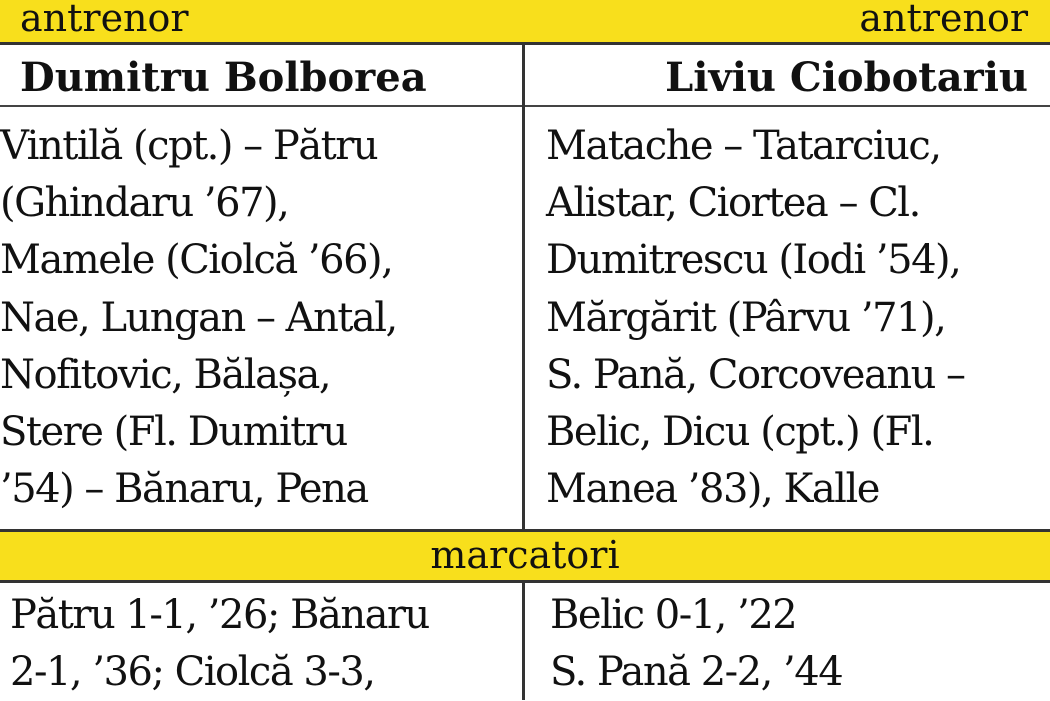 The width and height of the screenshot is (1050, 701). I want to click on divider, so click(525, 106).